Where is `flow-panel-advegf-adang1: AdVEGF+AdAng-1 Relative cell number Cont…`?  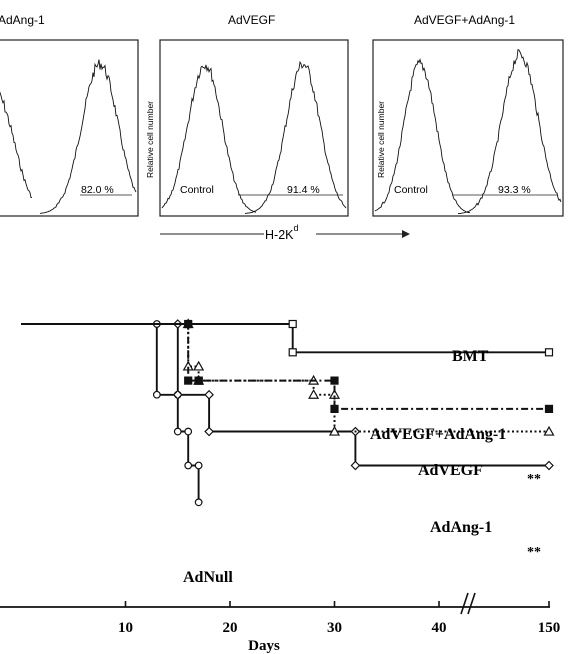 flow-panel-advegf-adang1: AdVEGF+AdAng-1 Relative cell number Cont… is located at coordinates (468, 115).